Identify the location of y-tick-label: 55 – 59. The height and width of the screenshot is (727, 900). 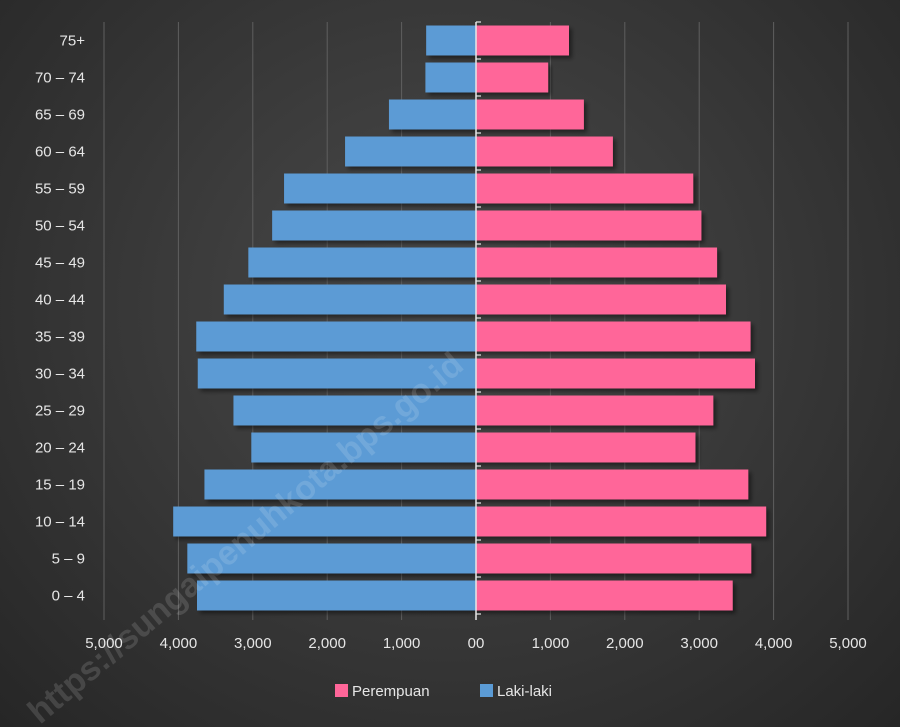
(60, 189).